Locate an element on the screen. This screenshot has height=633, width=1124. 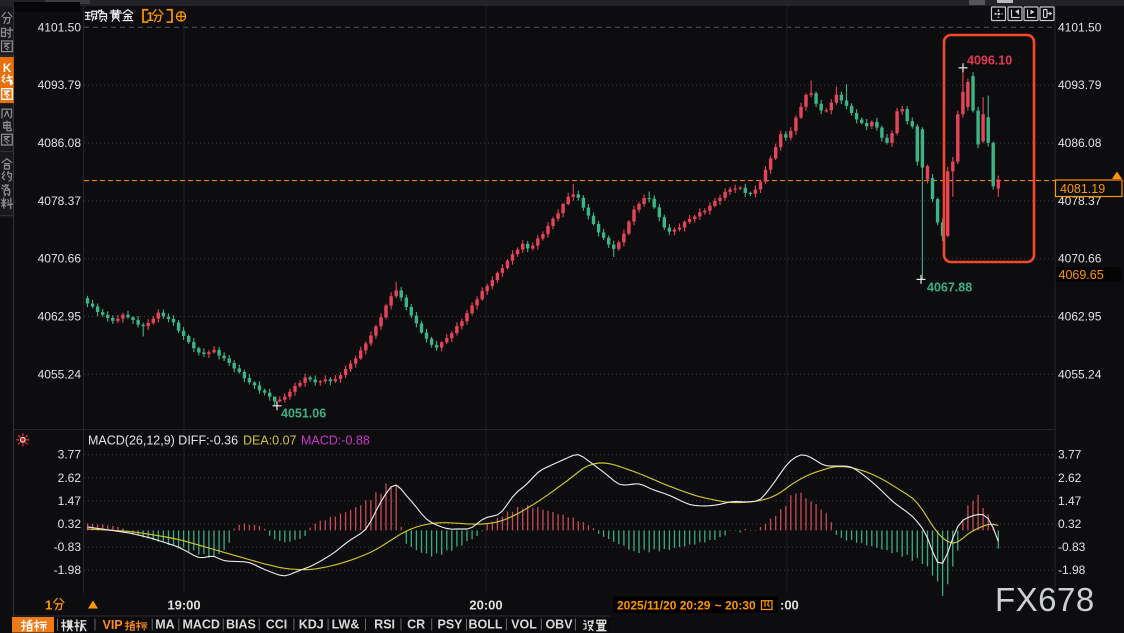
svg-text: KDJ is located at coordinates (311, 625).